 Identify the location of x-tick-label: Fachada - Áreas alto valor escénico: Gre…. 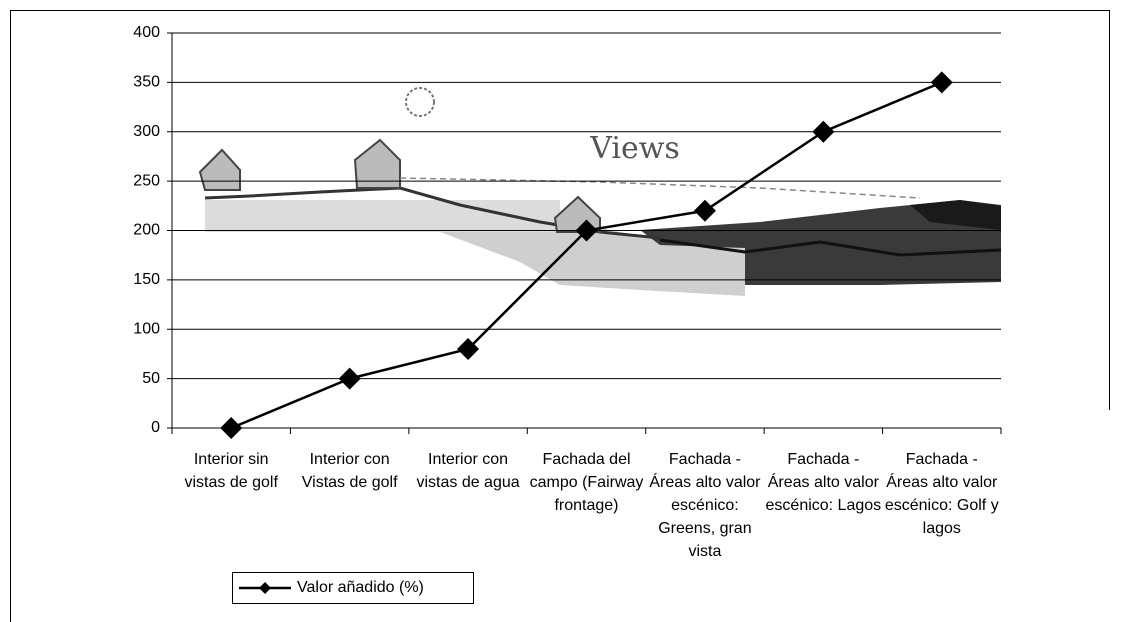
(705, 505).